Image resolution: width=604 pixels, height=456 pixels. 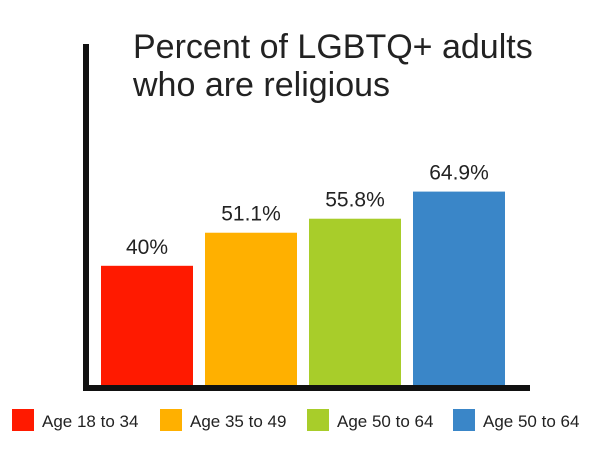 I want to click on chart-title-line-2: who are religious, so click(x=261, y=85).